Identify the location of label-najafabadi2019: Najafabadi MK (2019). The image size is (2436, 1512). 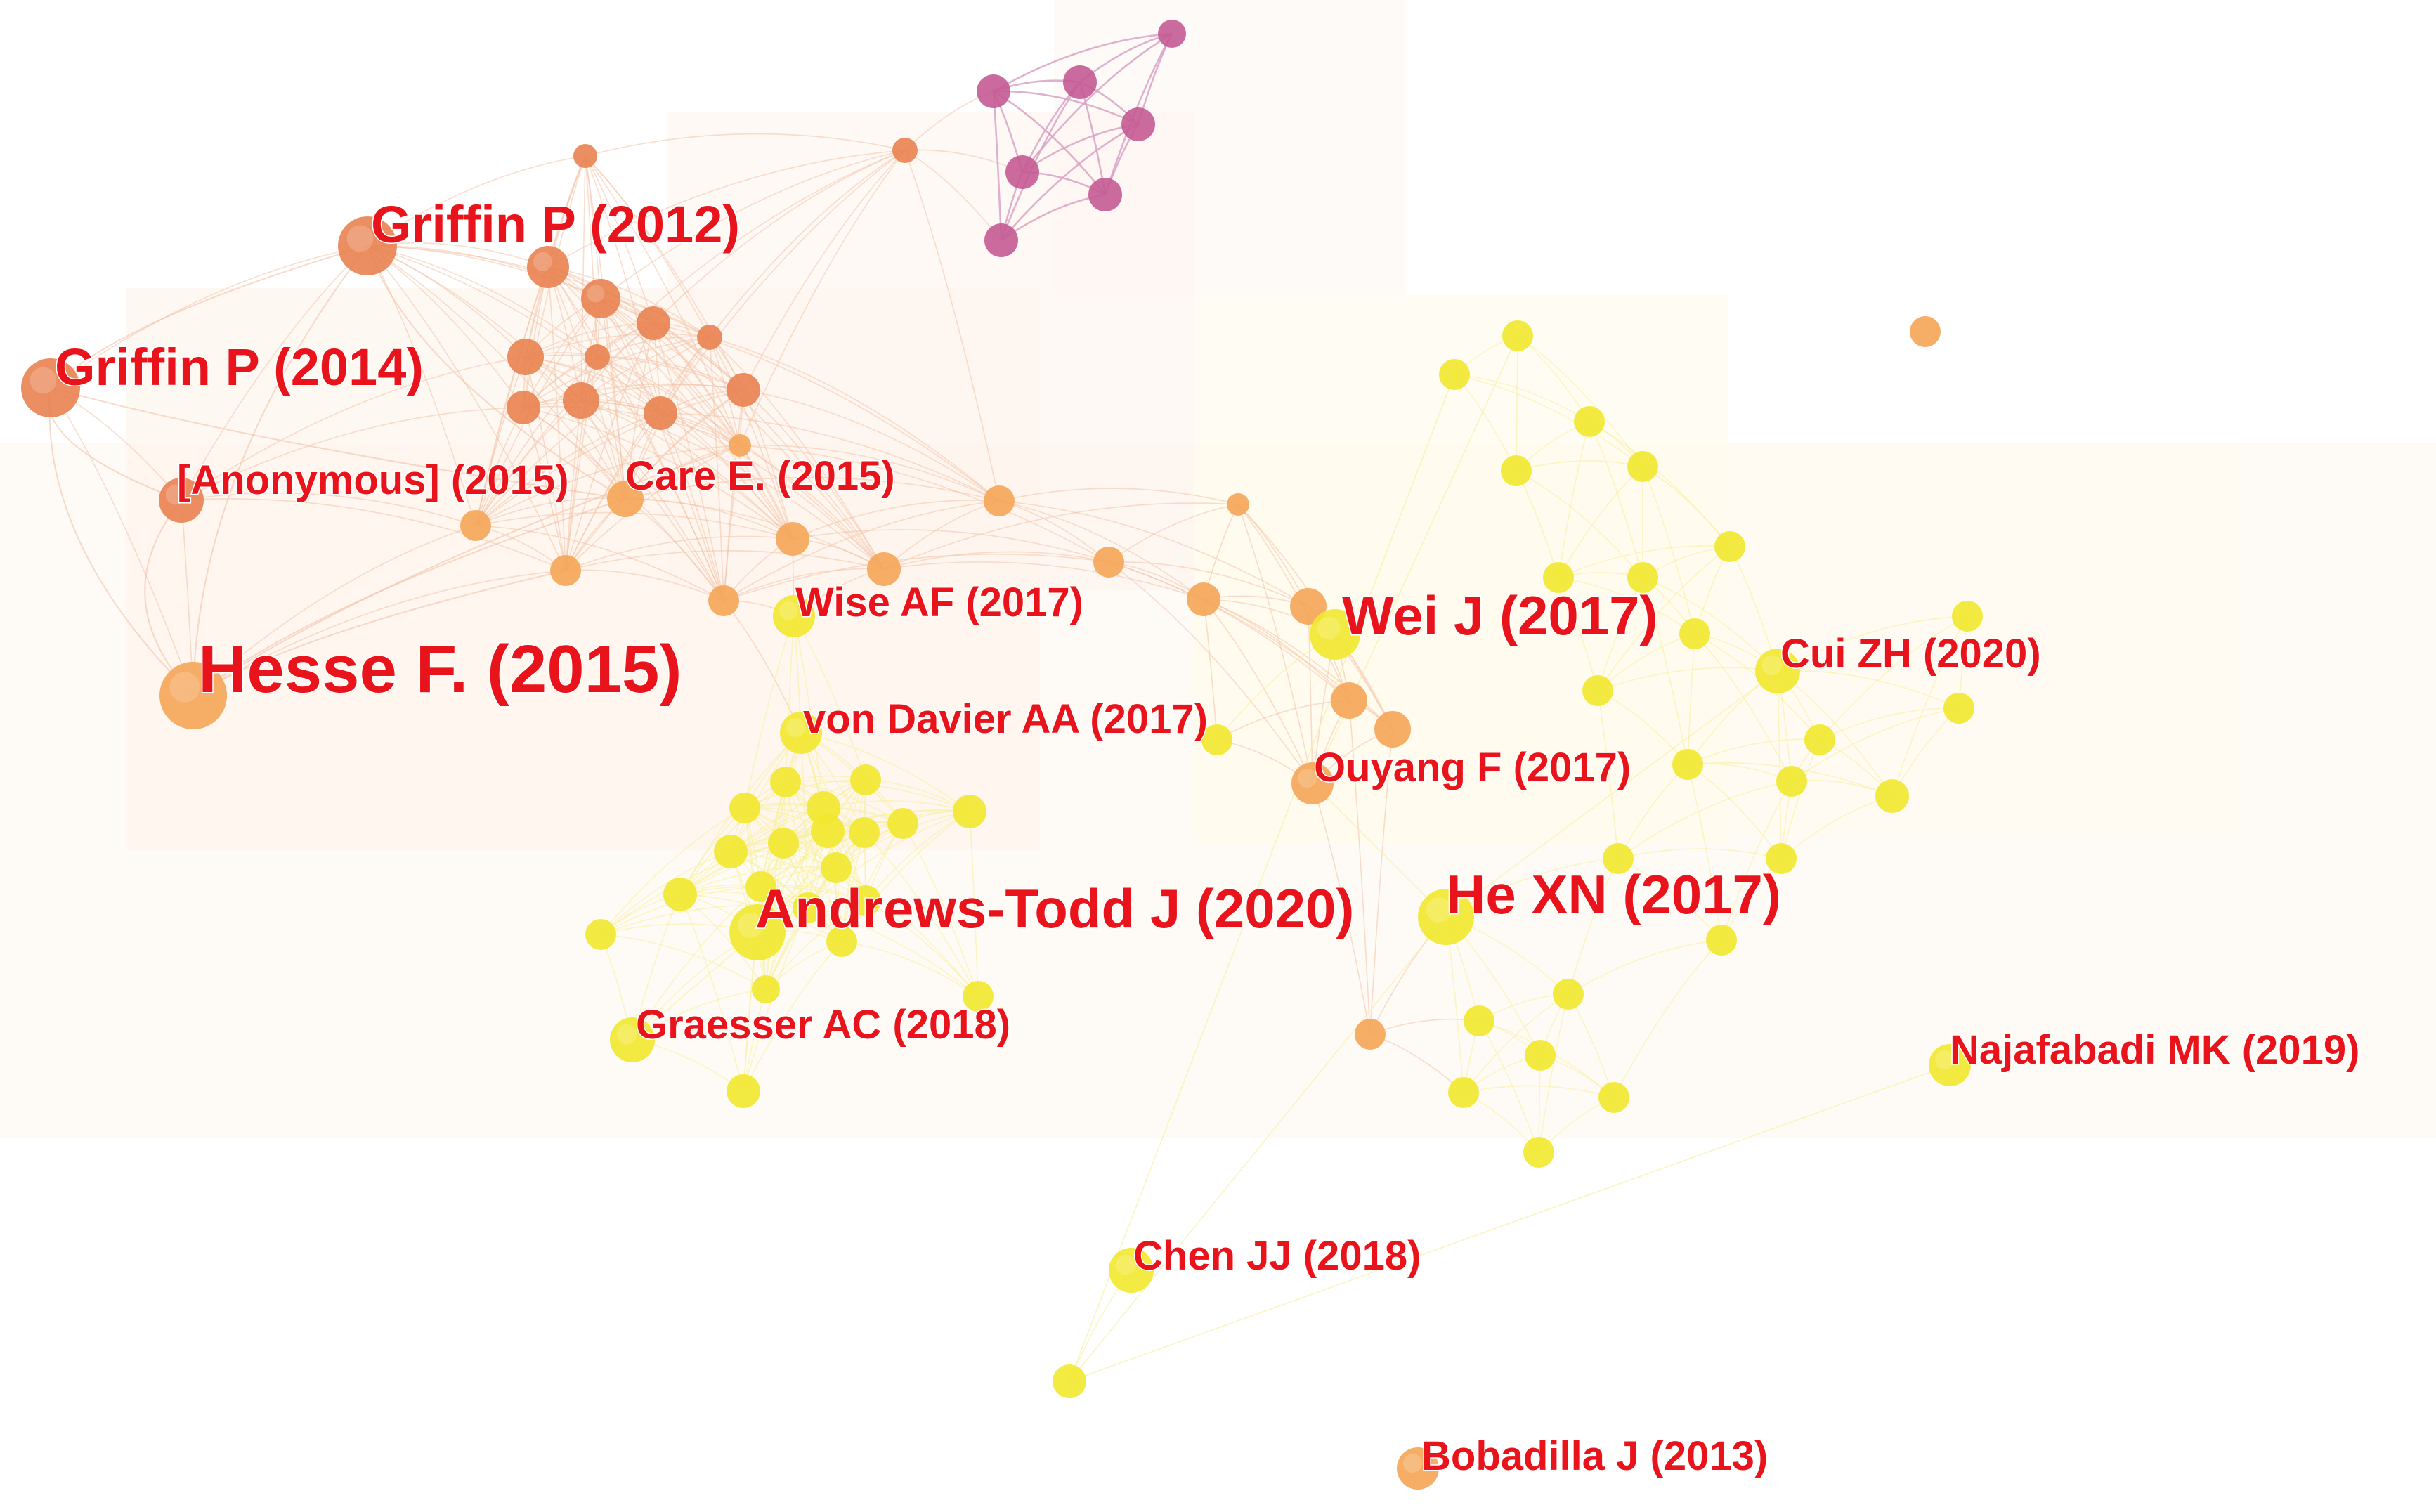
(2155, 1050).